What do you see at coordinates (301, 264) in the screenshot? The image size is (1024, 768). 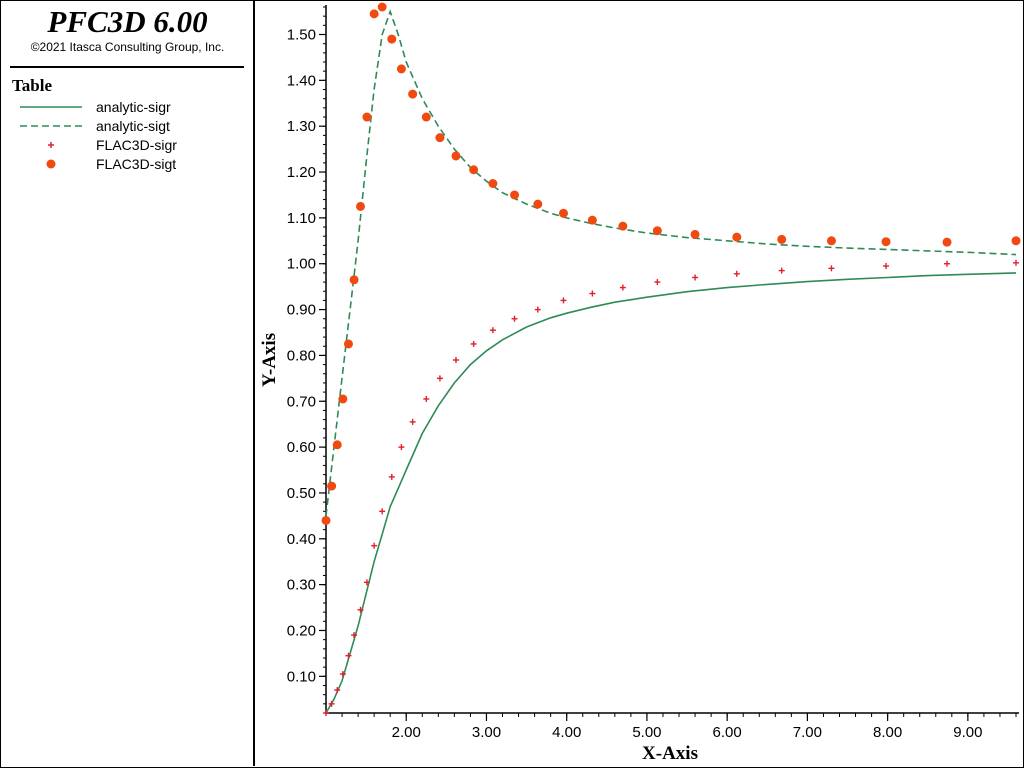 I see `y-tick-label: 1.00` at bounding box center [301, 264].